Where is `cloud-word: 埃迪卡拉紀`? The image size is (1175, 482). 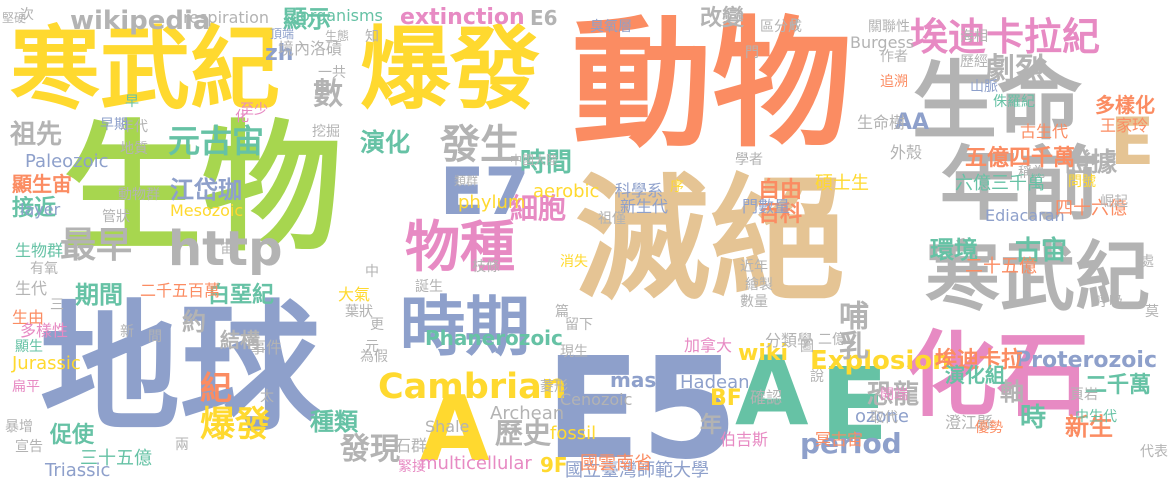 cloud-word: 埃迪卡拉紀 is located at coordinates (1005, 37).